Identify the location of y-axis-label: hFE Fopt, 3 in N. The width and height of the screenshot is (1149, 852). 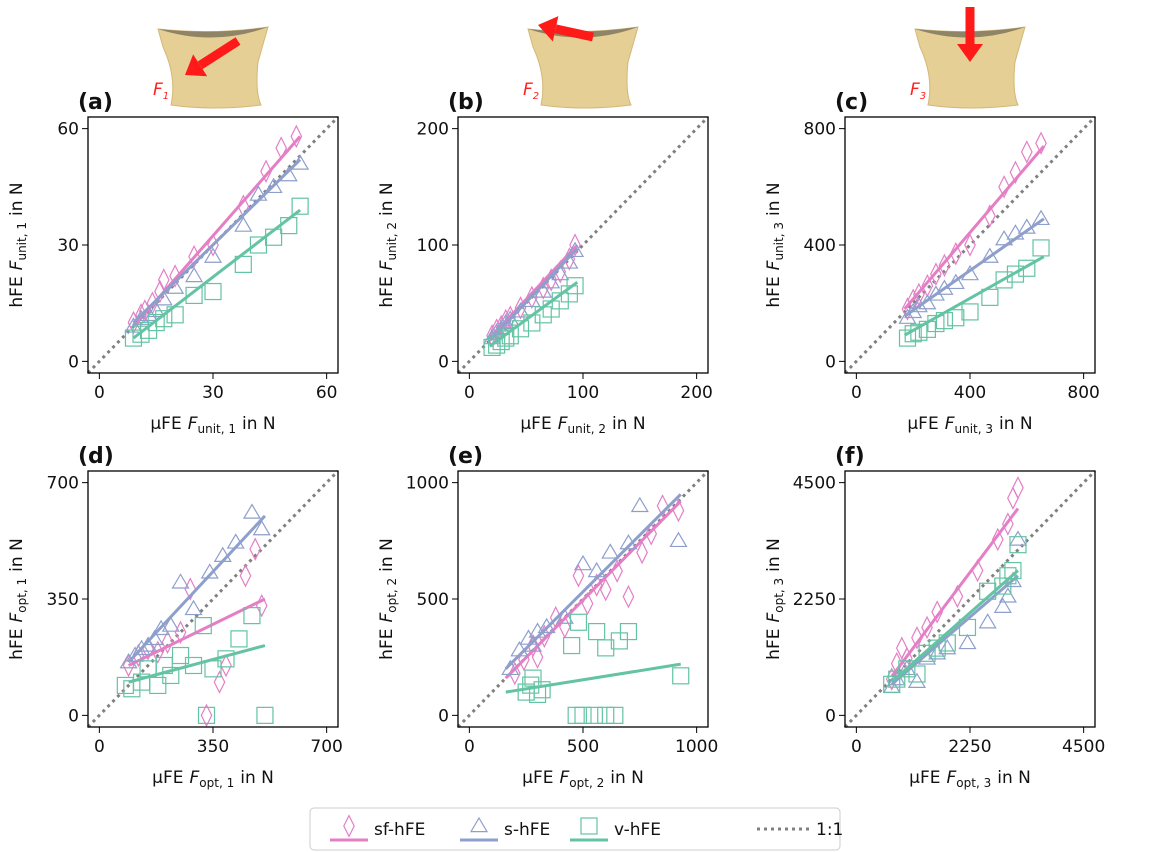
(775, 599).